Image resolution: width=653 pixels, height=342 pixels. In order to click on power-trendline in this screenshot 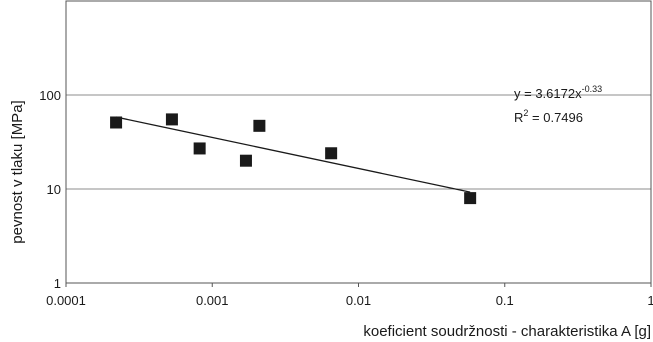, I will do `click(293, 154)`.